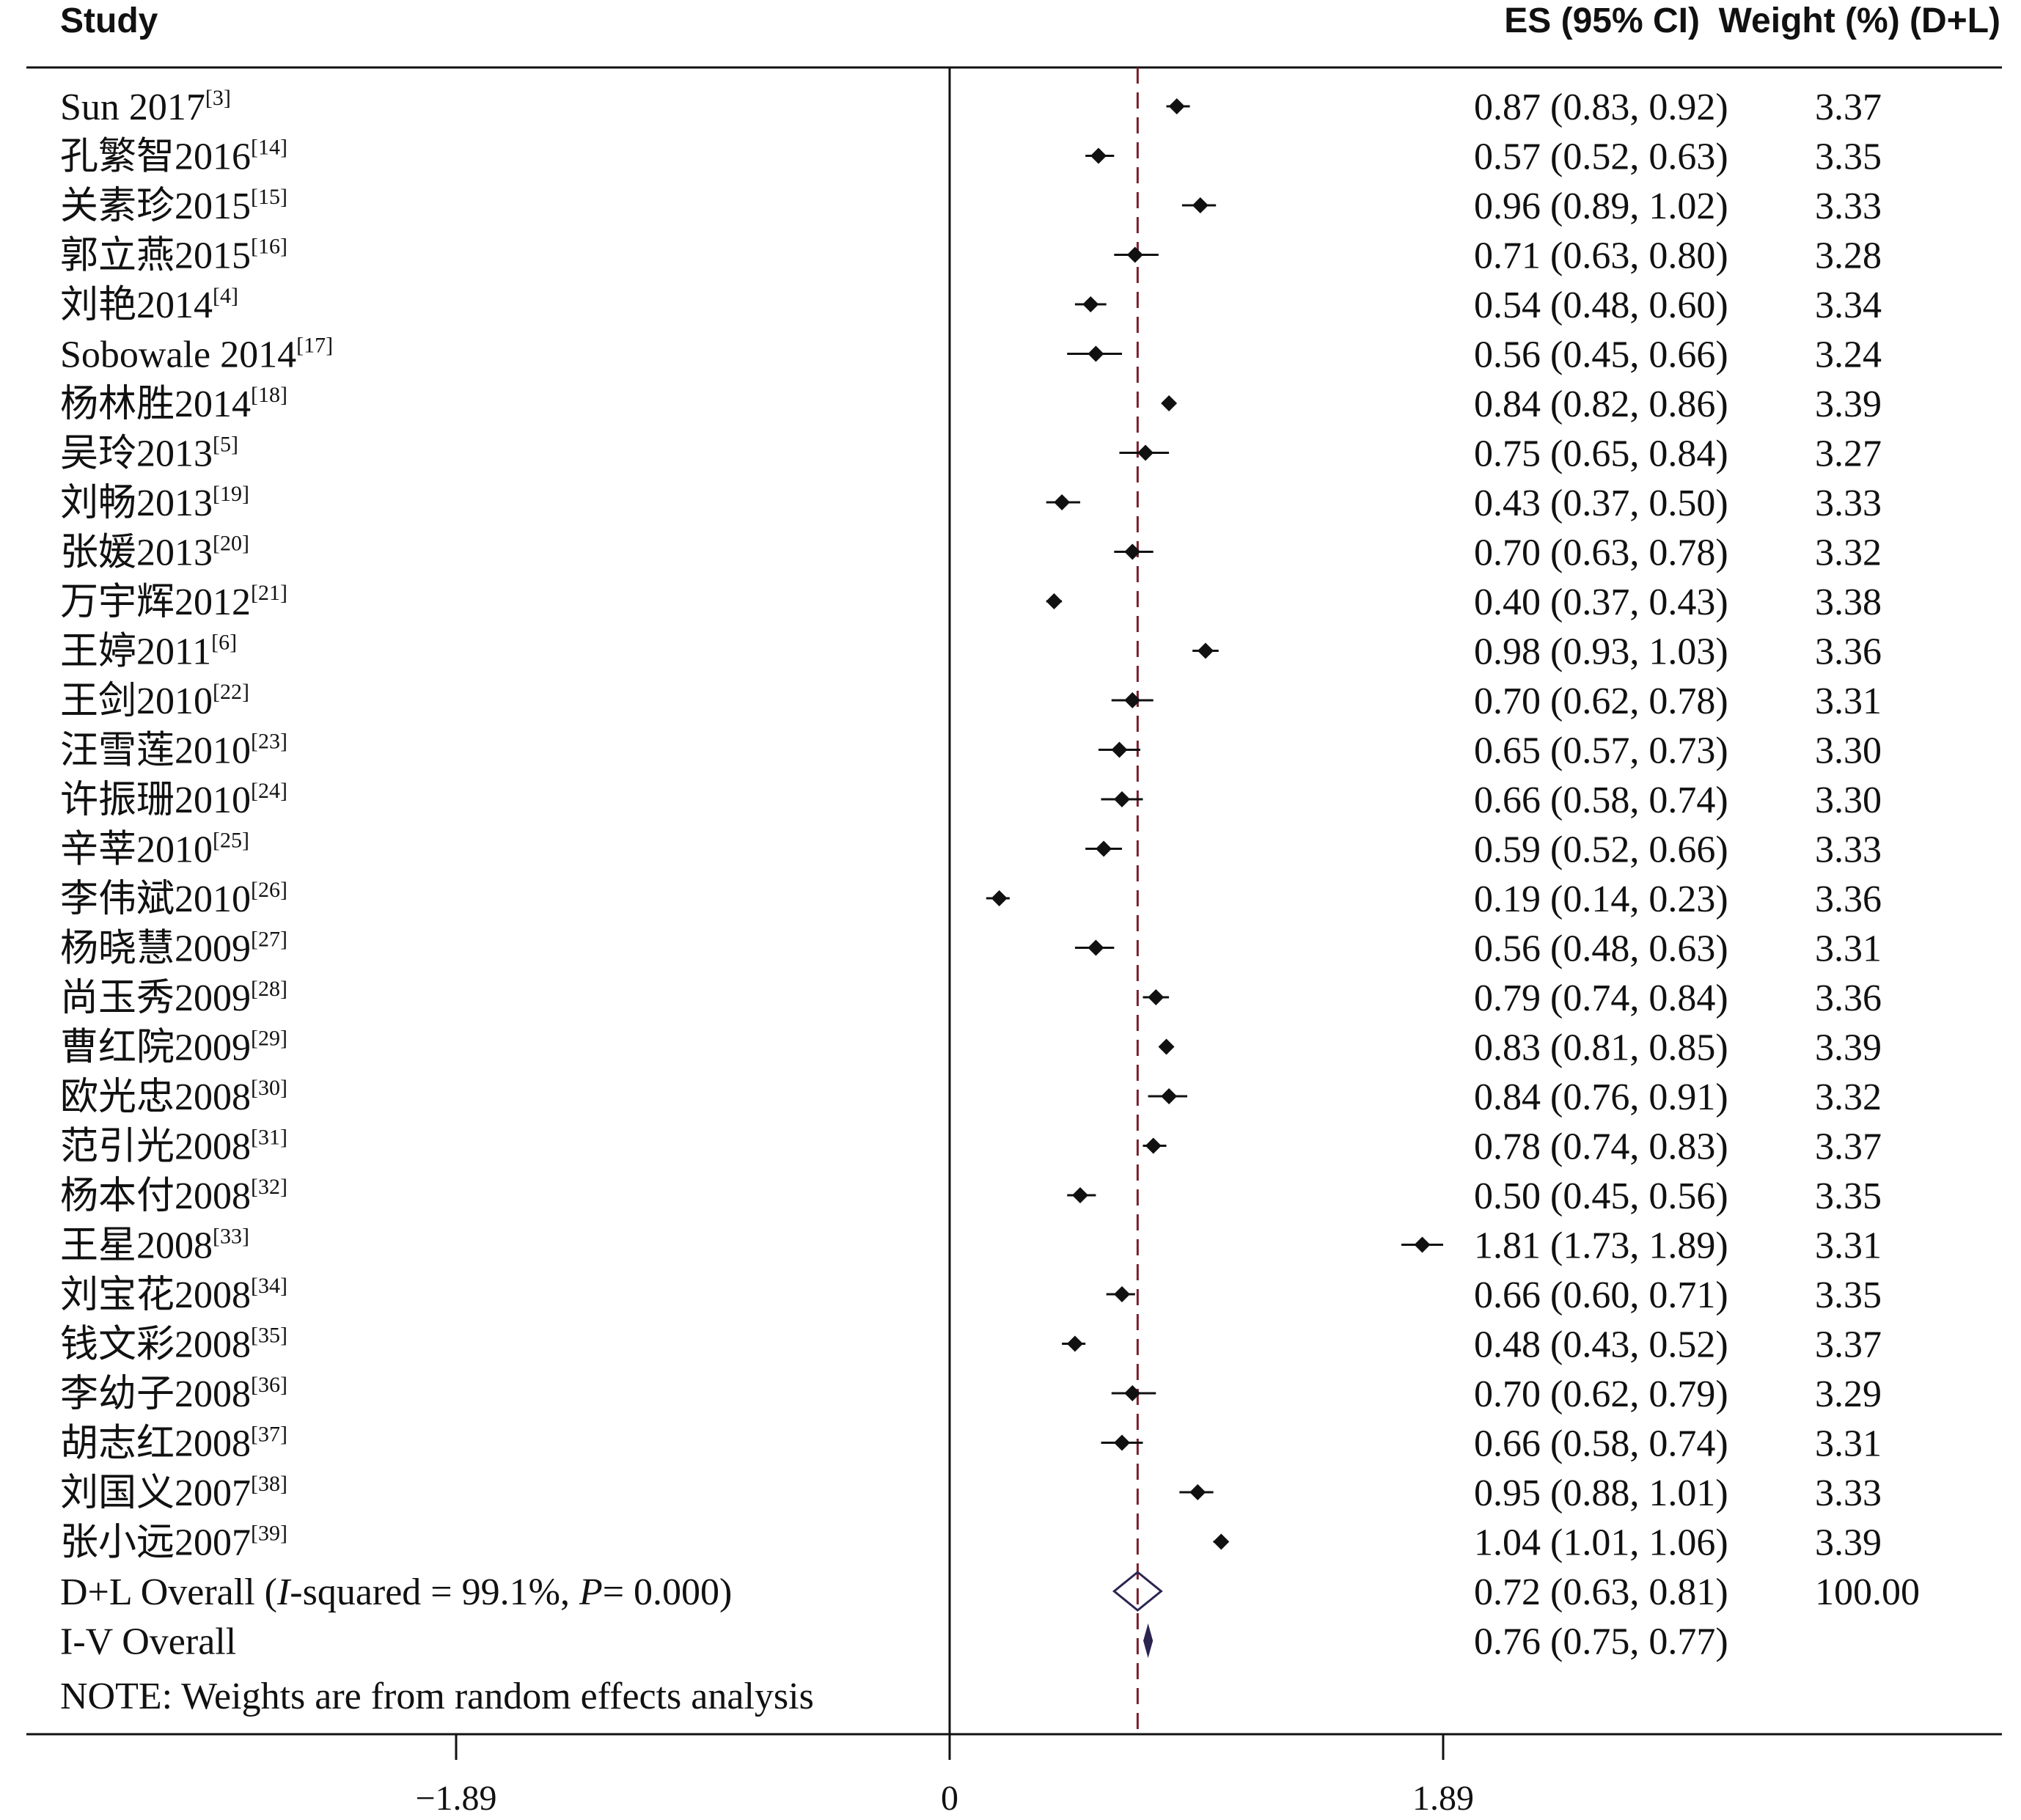 The height and width of the screenshot is (1820, 2021). I want to click on es-ci-value: 0.56 (0.48, 0.63), so click(1601, 949).